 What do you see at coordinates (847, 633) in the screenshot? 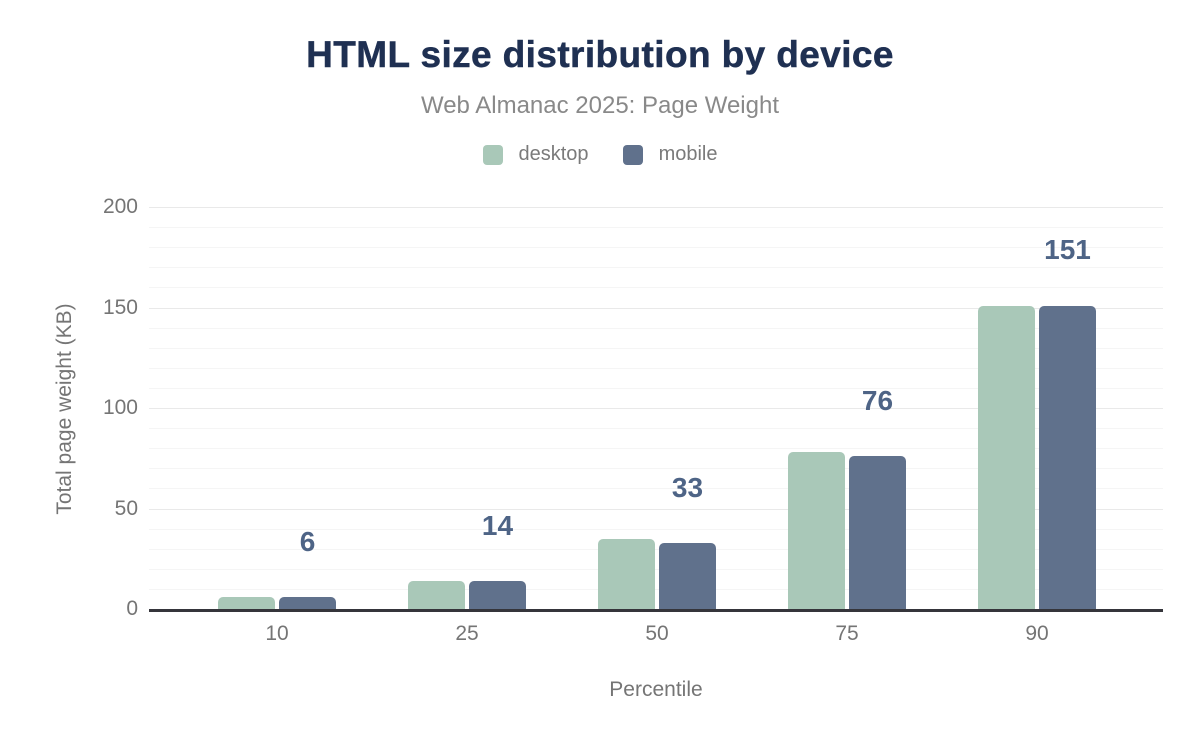
I see `x-tick-75: 75` at bounding box center [847, 633].